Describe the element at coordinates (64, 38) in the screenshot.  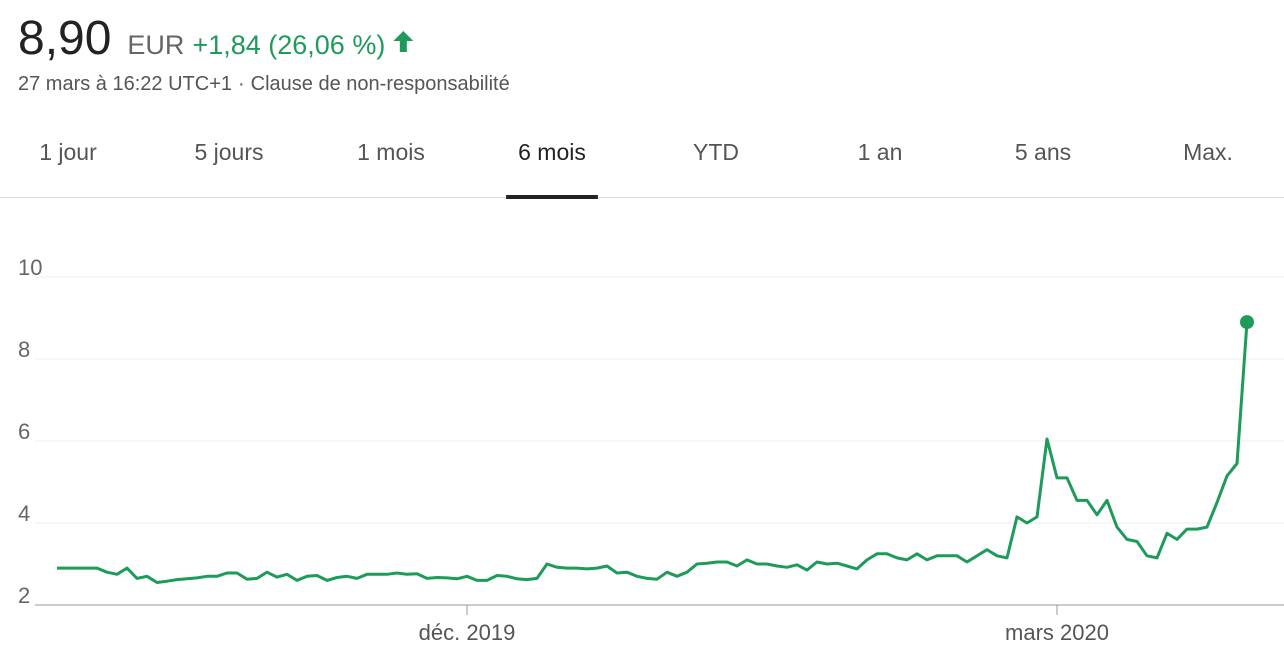
I see `price: 8,90` at that location.